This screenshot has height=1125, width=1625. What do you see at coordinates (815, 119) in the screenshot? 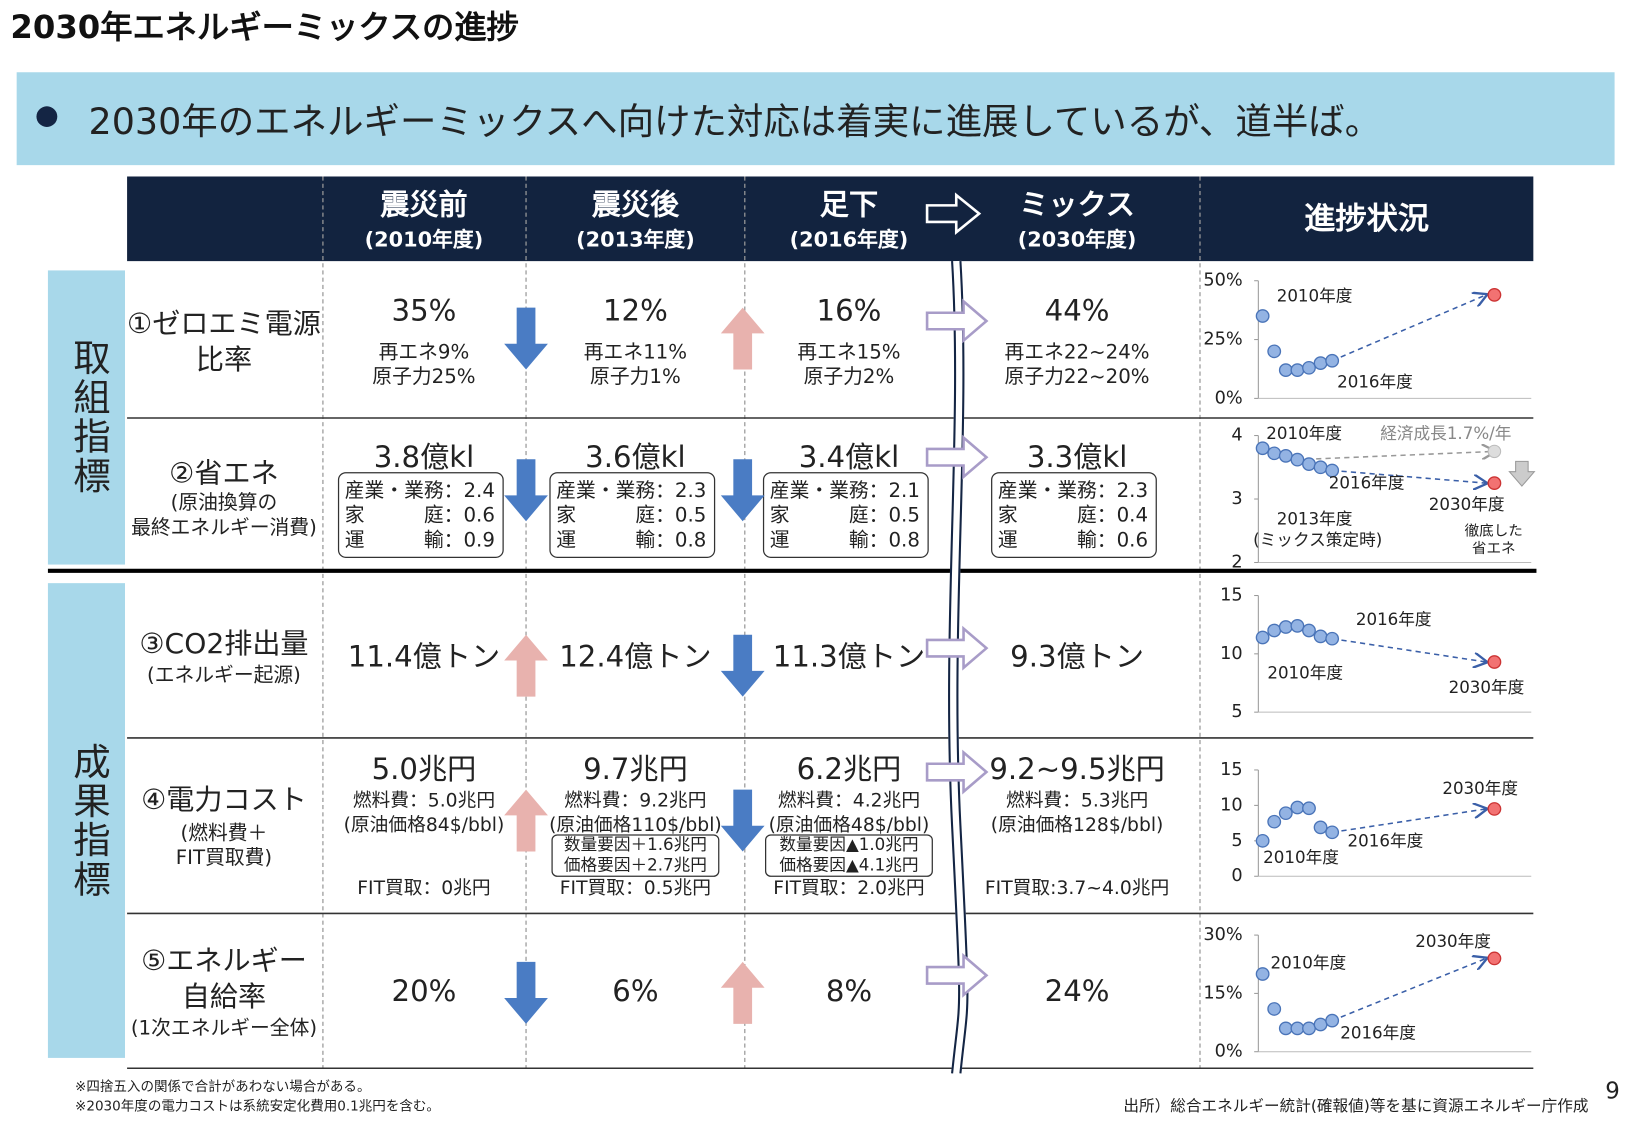
I see `banner` at bounding box center [815, 119].